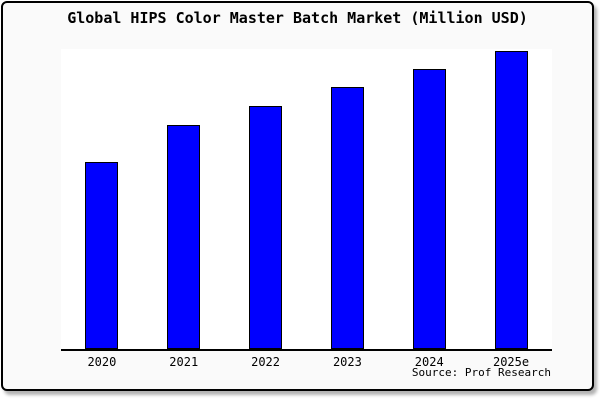 This screenshot has width=600, height=400. What do you see at coordinates (306, 362) in the screenshot?
I see `x-axis-labels: 2020 2021 2022 2023 2024 2025e` at bounding box center [306, 362].